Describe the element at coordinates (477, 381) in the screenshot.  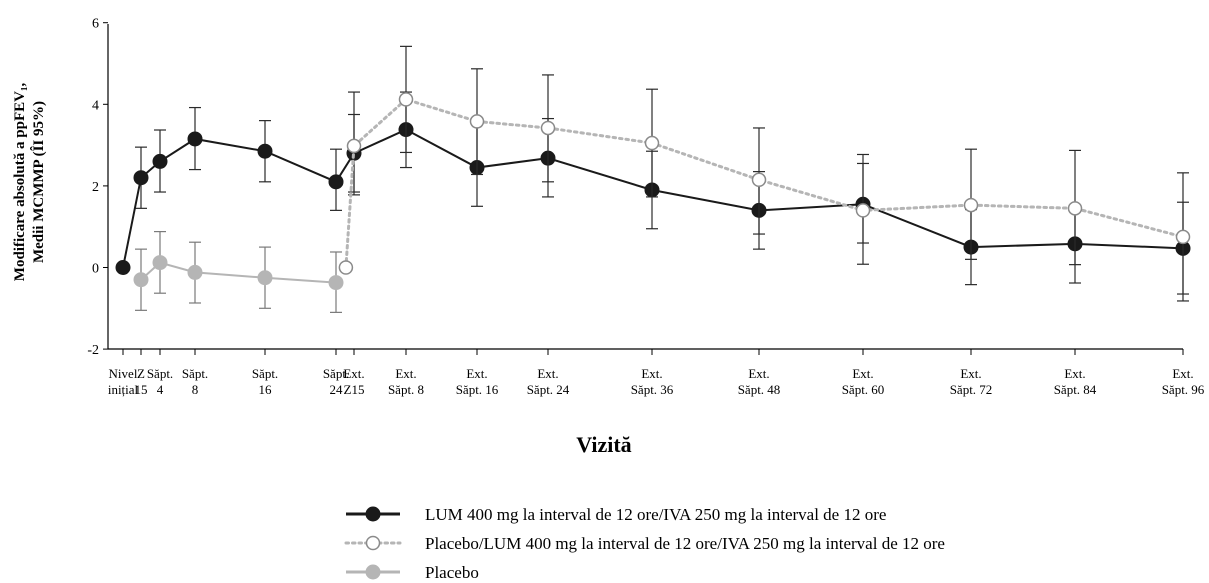
I see `x-tick-label: Ext. Săpt. 16` at that location.